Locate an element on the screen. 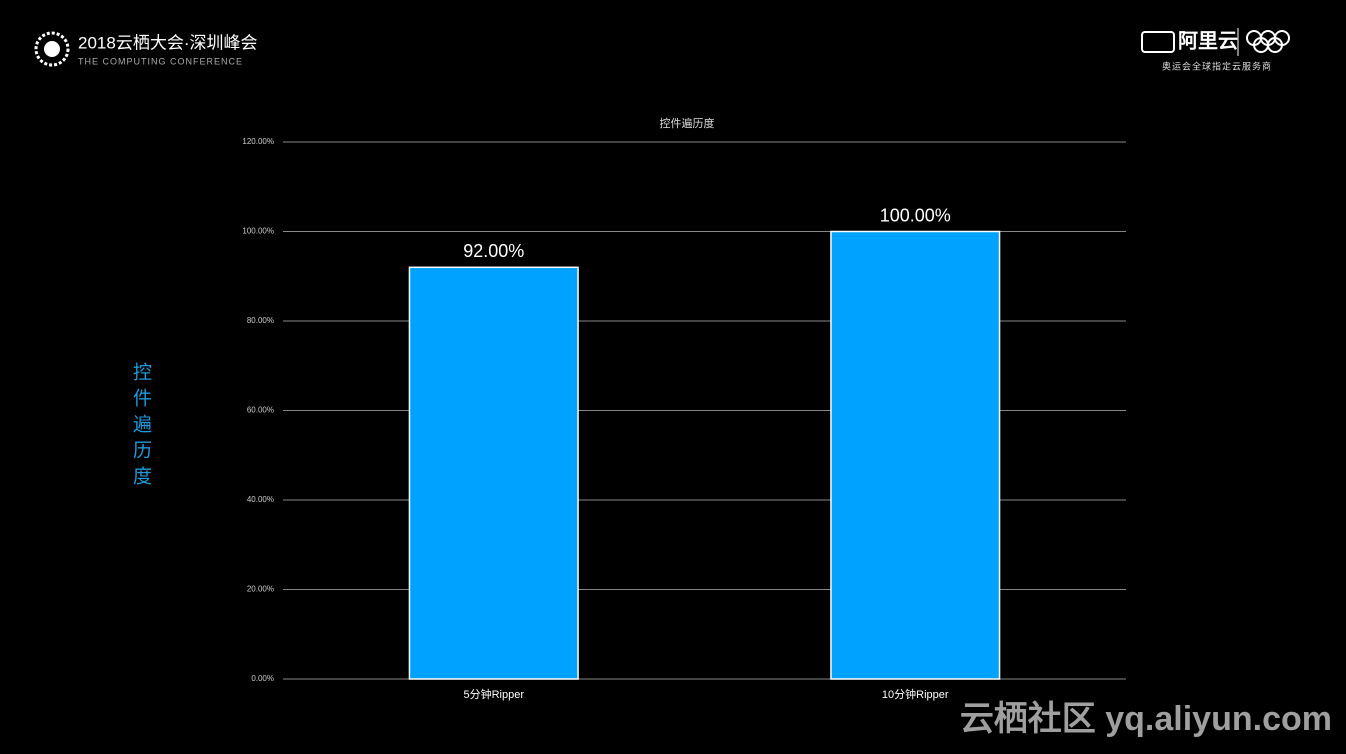  value-label: 92.00% is located at coordinates (493, 251).